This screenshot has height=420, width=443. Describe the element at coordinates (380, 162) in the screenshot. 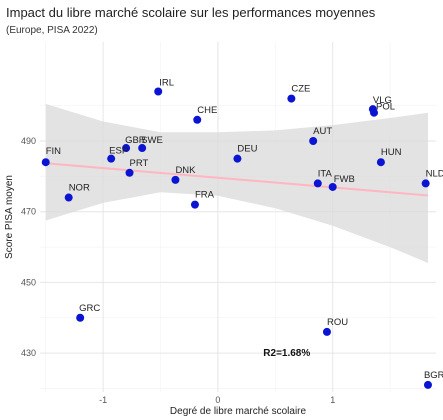

I see `data-point-hun` at that location.